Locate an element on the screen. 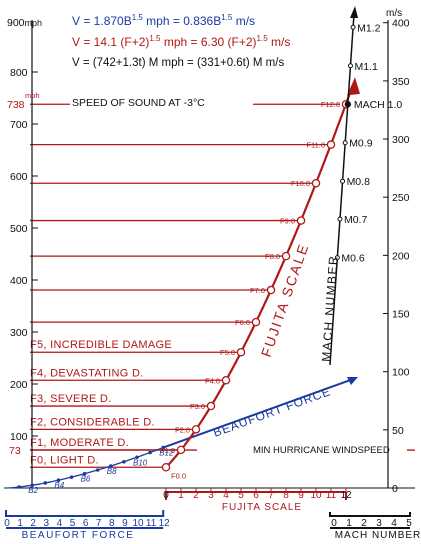  beaufort-arrowhead is located at coordinates (352, 381).